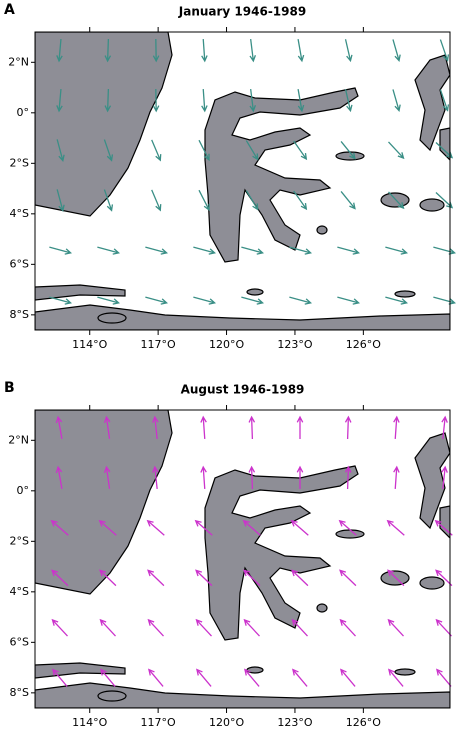  Describe the element at coordinates (18, 439) in the screenshot. I see `y-tick-label: 2°N` at that location.